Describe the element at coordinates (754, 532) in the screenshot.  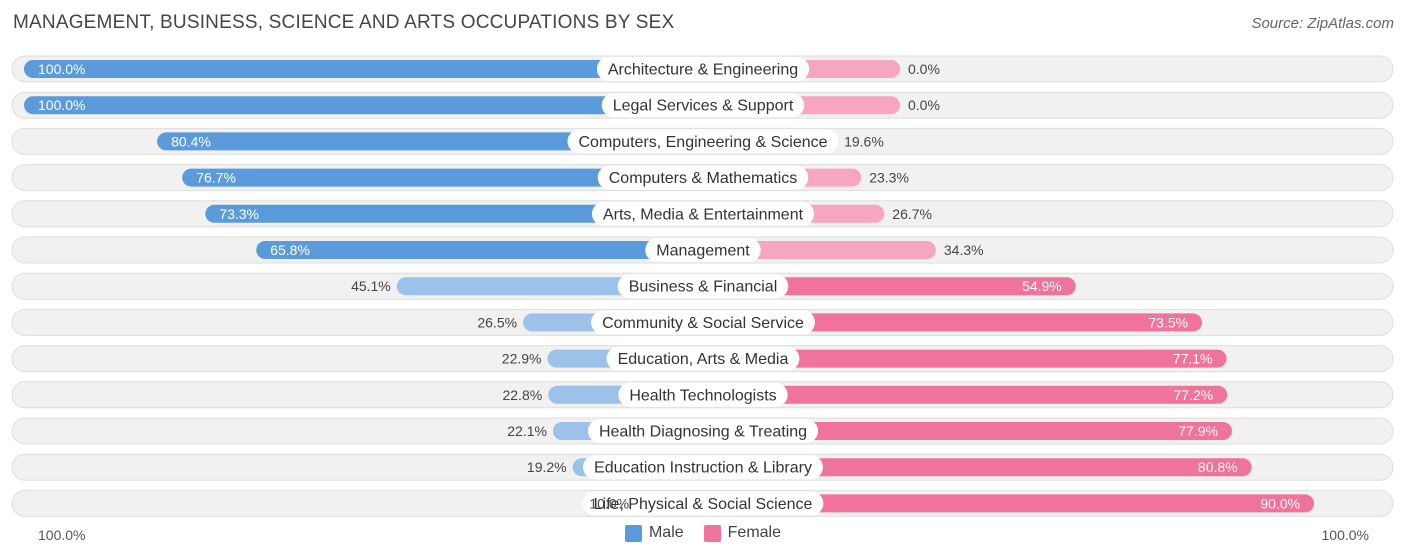
I see `legend-female-label: Female` at that location.